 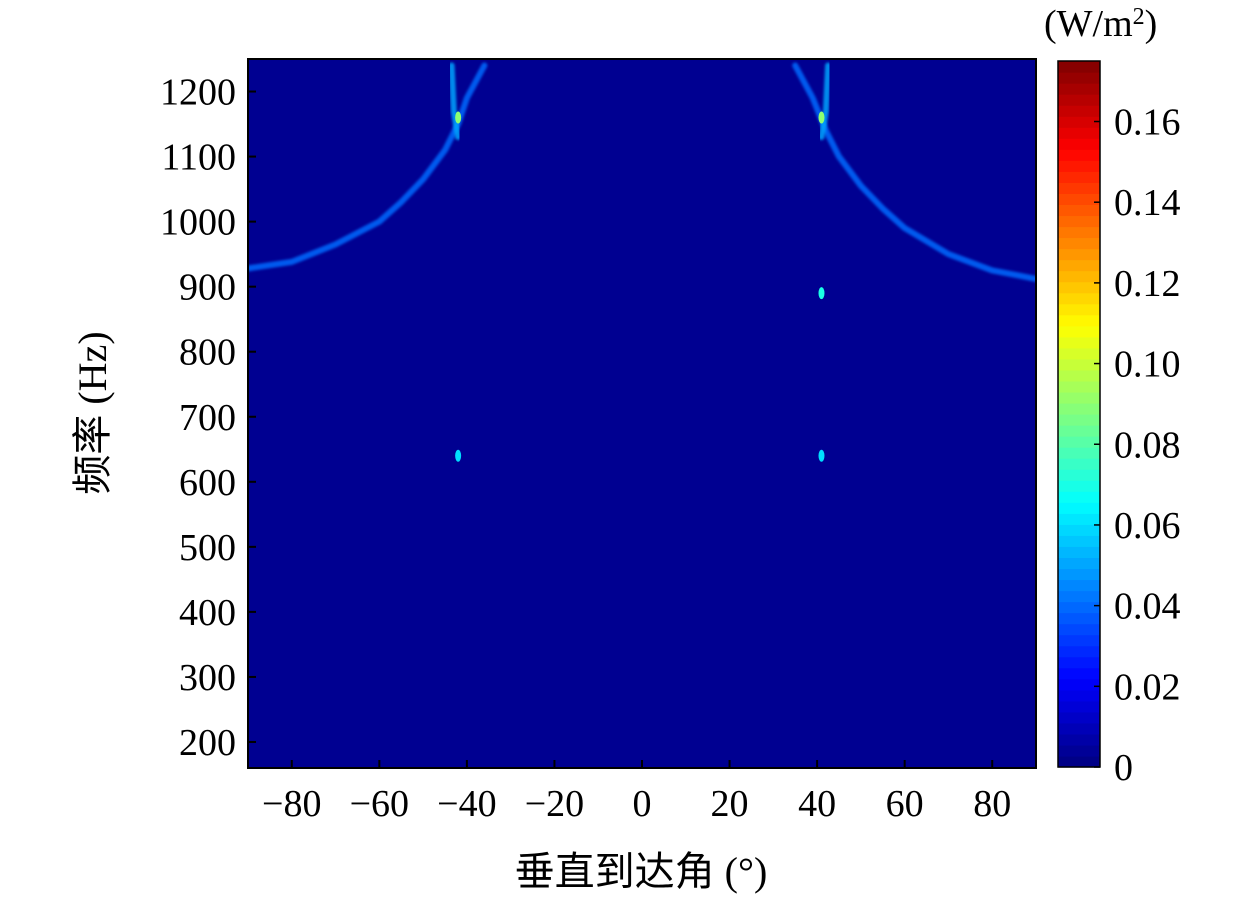 What do you see at coordinates (1147, 607) in the screenshot?
I see `colorbar-tick-label: 0.04` at bounding box center [1147, 607].